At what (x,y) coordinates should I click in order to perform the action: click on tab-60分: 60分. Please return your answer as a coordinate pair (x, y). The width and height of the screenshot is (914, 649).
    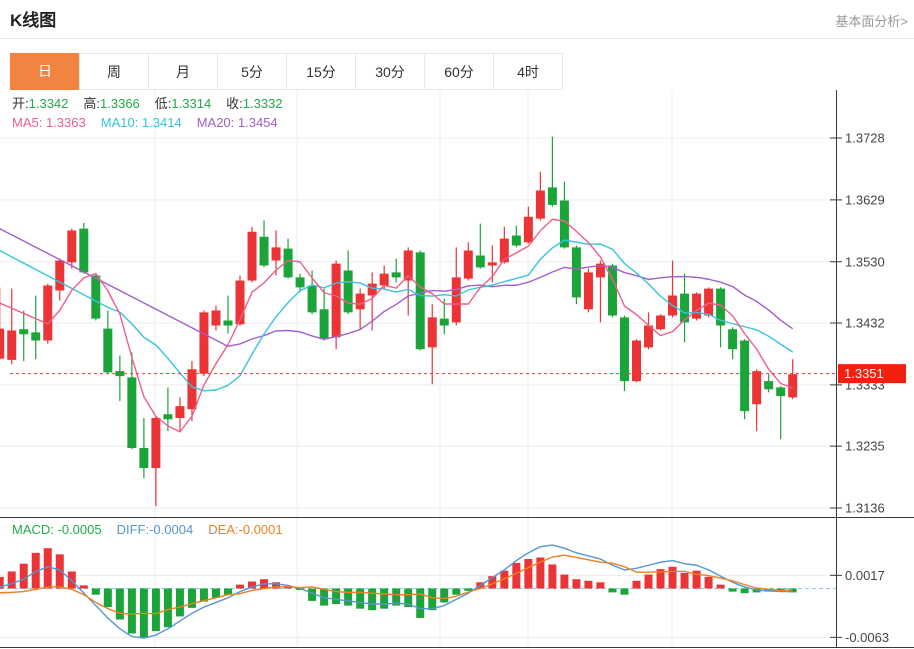
    Looking at the image, I should click on (459, 71).